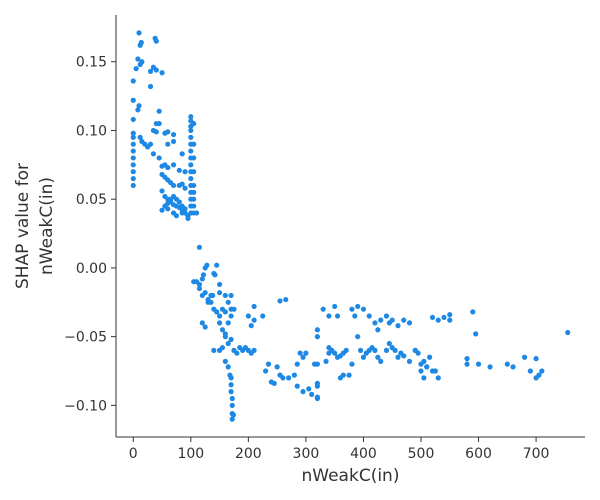  Describe the element at coordinates (190, 454) in the screenshot. I see `x-tick-label: 100` at that location.